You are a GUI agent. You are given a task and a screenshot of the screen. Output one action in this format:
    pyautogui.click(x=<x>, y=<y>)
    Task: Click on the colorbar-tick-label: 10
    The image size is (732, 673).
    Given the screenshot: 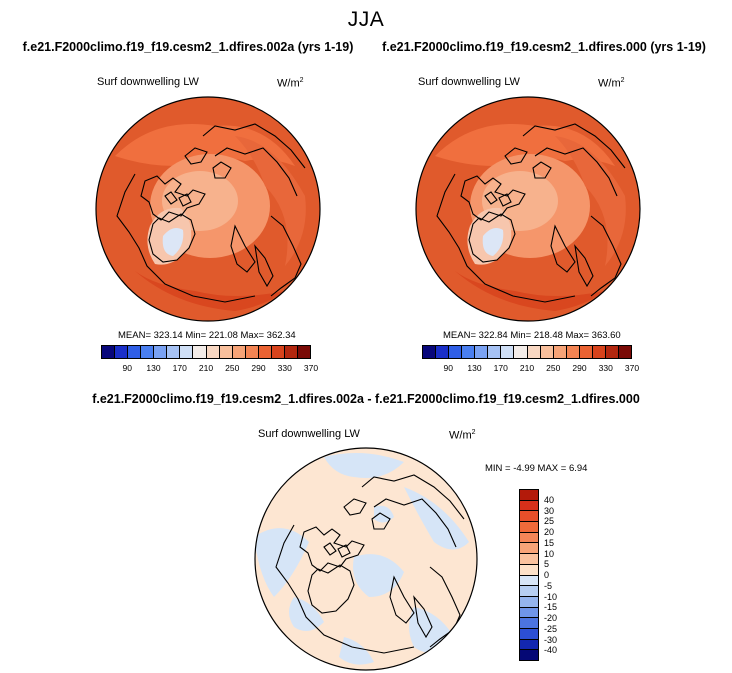 What is the action you would take?
    pyautogui.click(x=549, y=553)
    